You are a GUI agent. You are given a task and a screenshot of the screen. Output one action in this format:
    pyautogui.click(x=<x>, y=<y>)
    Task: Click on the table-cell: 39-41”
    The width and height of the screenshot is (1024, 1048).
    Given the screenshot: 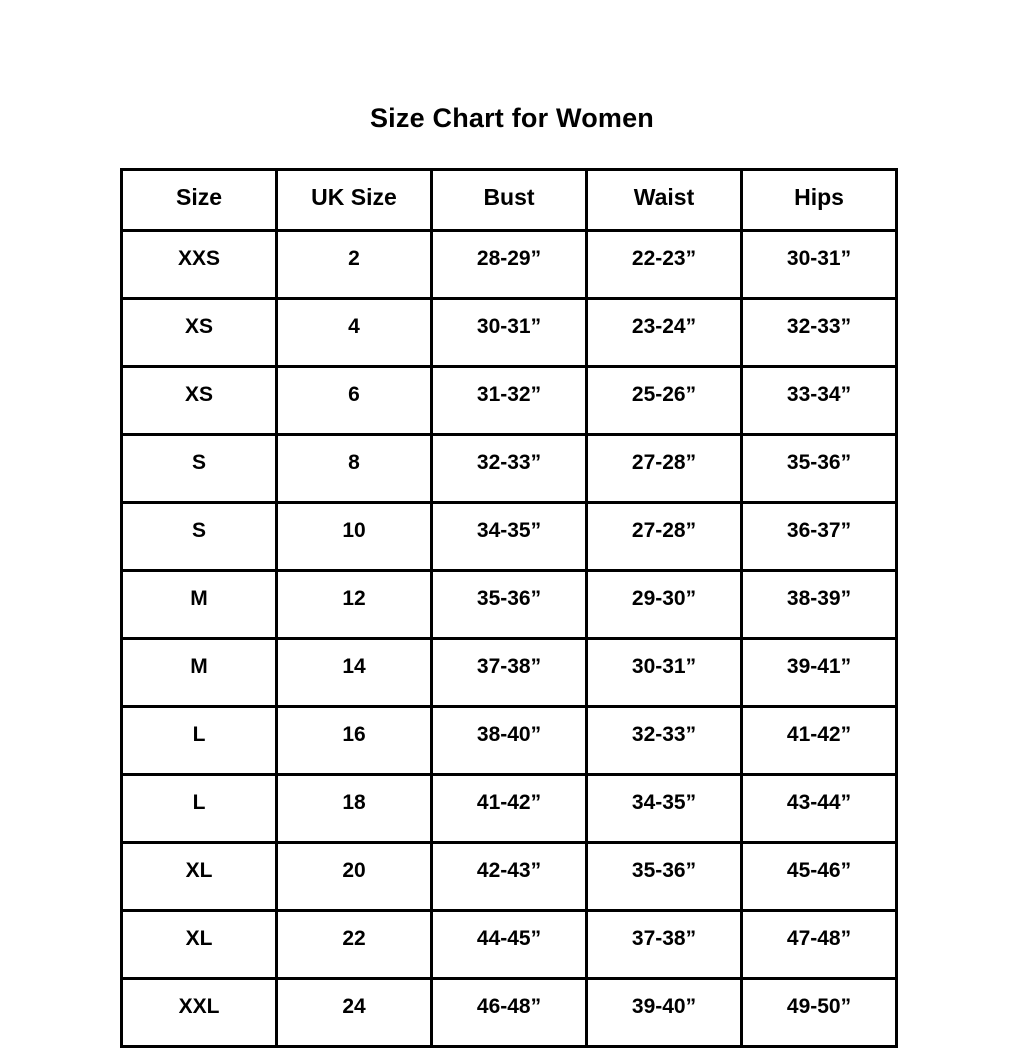 What is the action you would take?
    pyautogui.click(x=819, y=672)
    